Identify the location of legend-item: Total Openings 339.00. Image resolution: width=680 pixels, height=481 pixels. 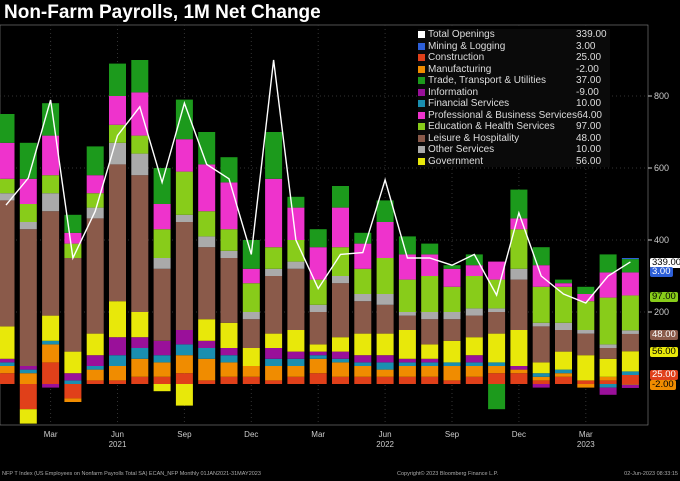
(514, 35).